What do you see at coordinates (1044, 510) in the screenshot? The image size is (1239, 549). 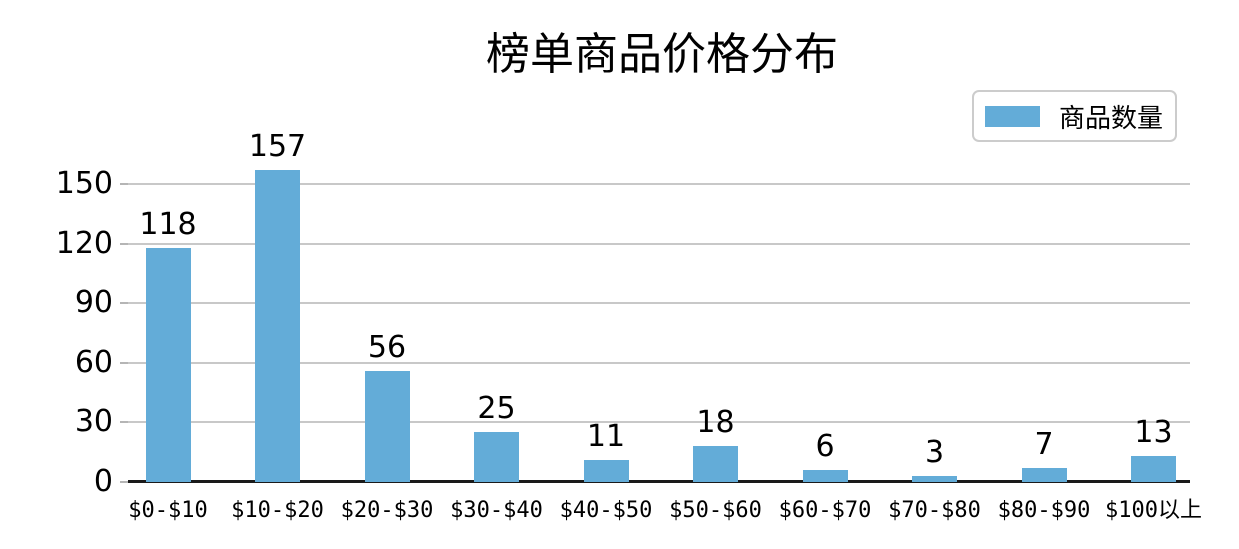 I see `x-tick-label: $80-$90` at bounding box center [1044, 510].